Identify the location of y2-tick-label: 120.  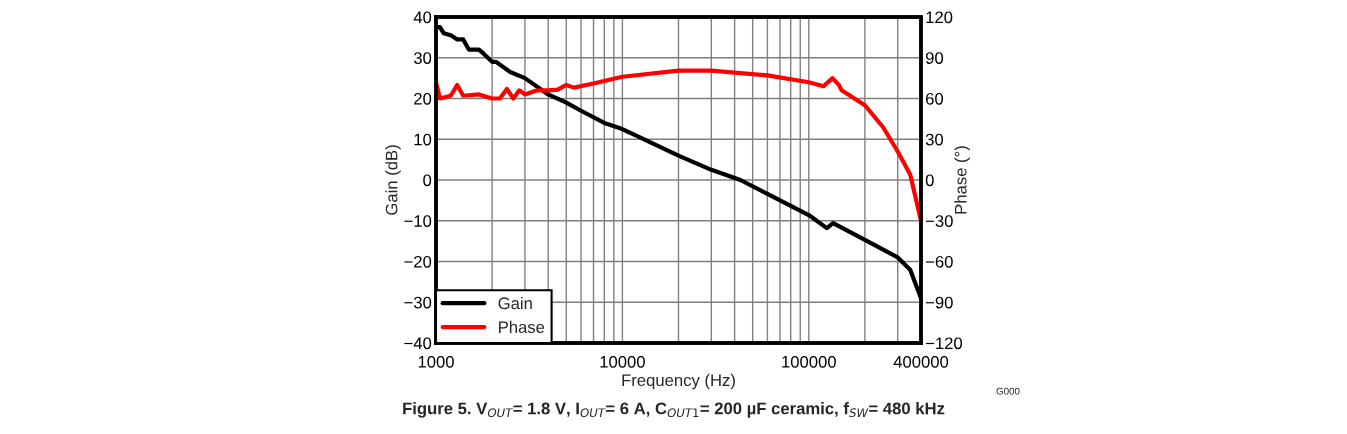
(939, 17).